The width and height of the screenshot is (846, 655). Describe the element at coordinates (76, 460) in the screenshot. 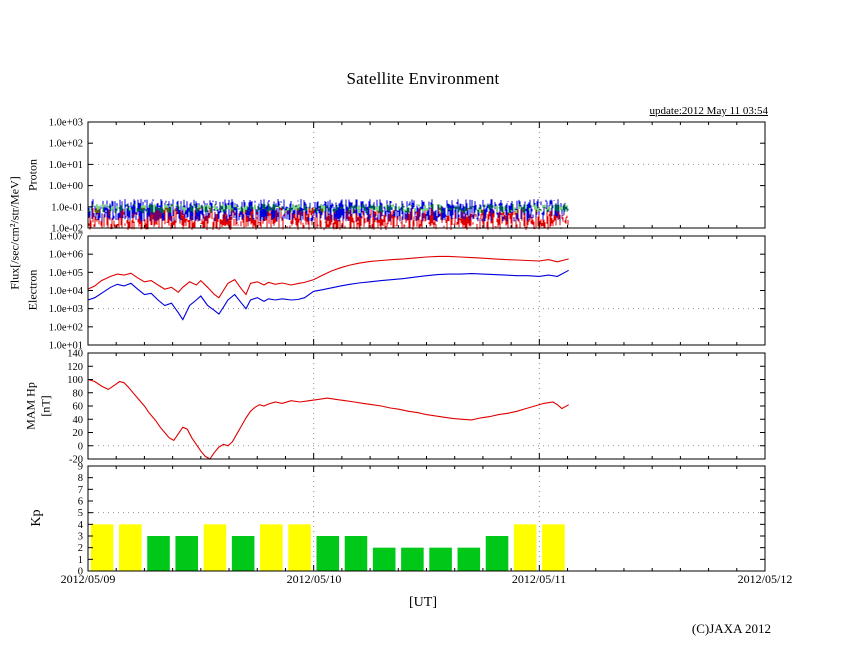

I see `mam-hp-ytick-label: -20` at that location.